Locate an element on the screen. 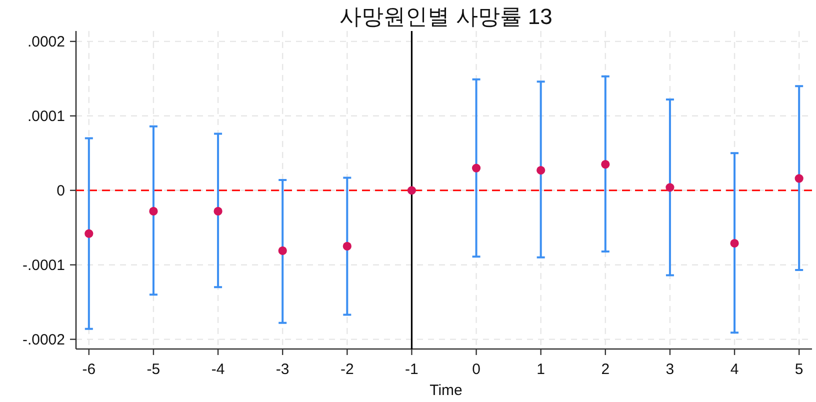 The image size is (816, 402). y-tick-label: .0002 is located at coordinates (46, 41).